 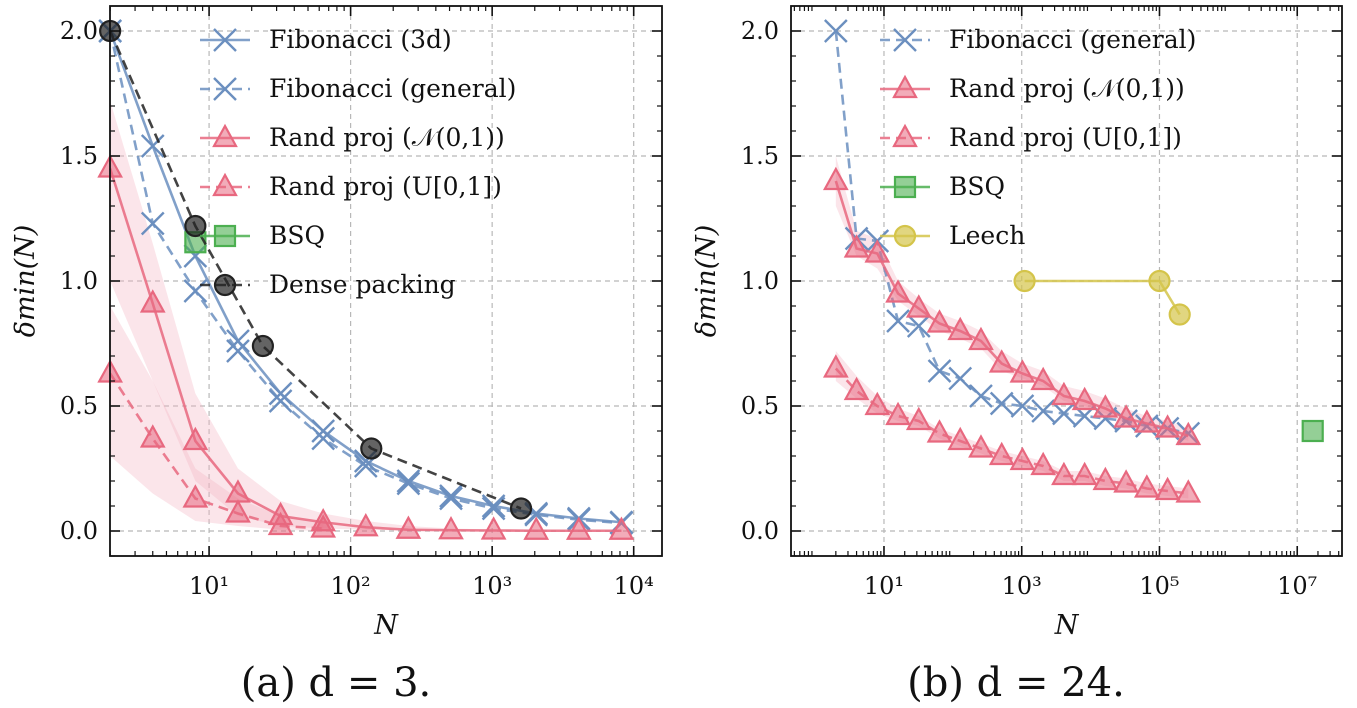 I want to click on x-tick-label: 10⁵, so click(x=1159, y=586).